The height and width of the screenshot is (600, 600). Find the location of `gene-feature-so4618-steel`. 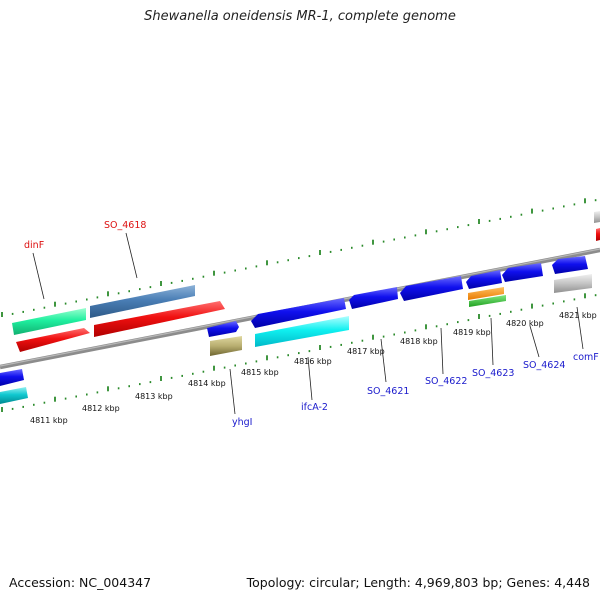

gene-feature-so4618-steel is located at coordinates (142, 301).